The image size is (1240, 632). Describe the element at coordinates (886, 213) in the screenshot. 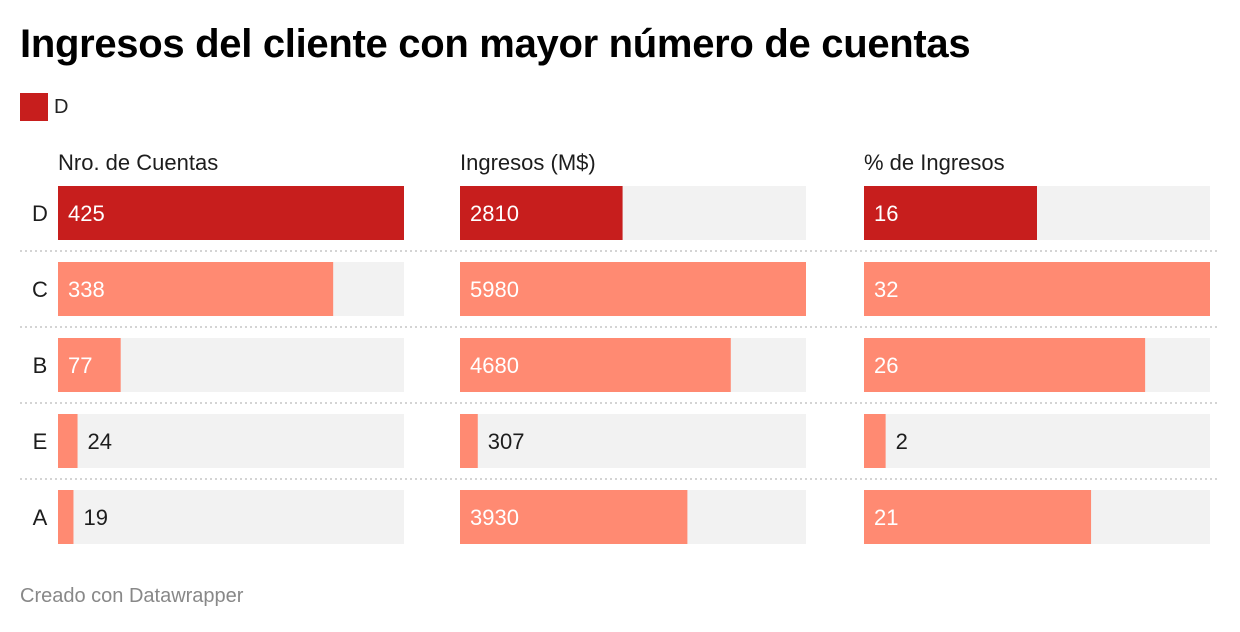

I see `bar-value-label: 16` at that location.